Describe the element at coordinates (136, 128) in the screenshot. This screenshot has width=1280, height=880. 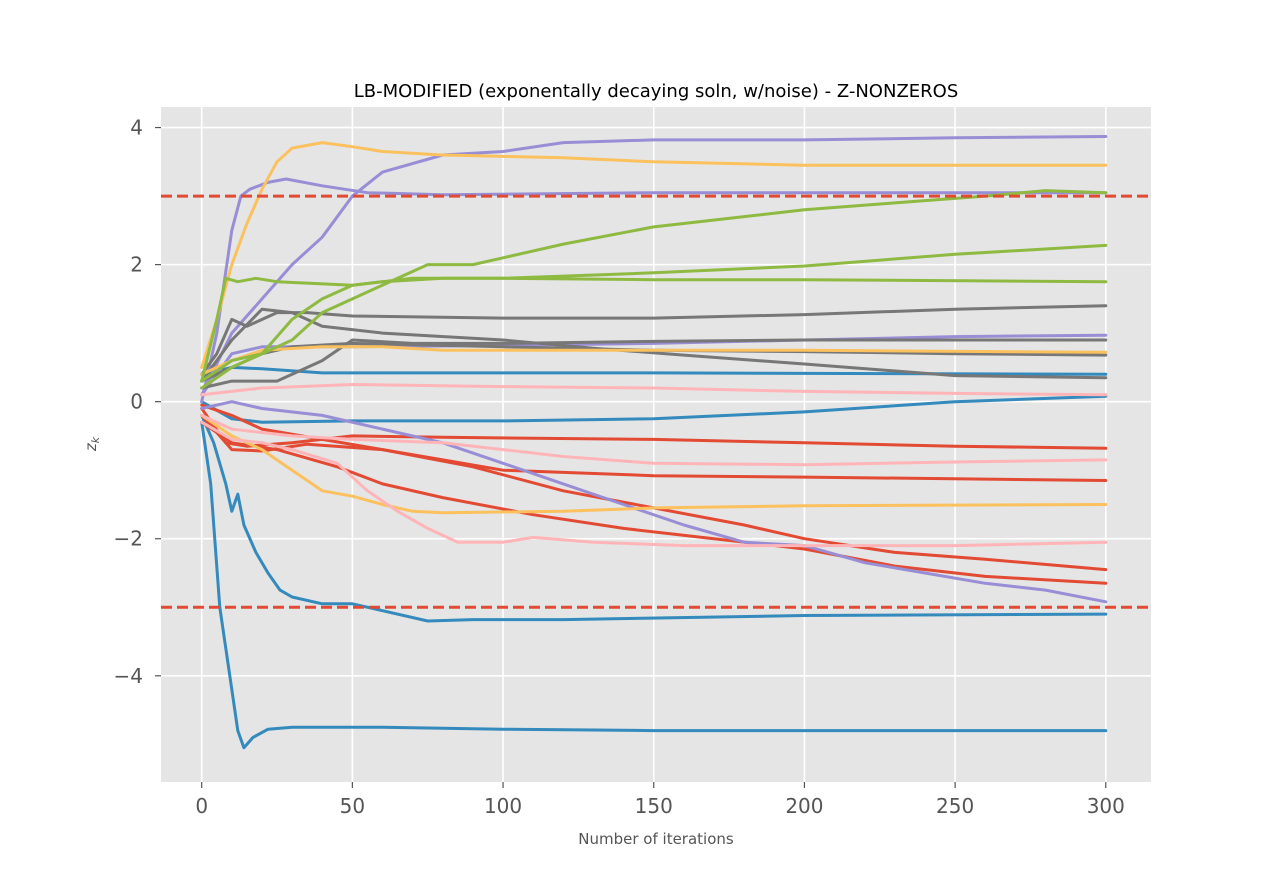
I see `y-tick-label: 4` at that location.